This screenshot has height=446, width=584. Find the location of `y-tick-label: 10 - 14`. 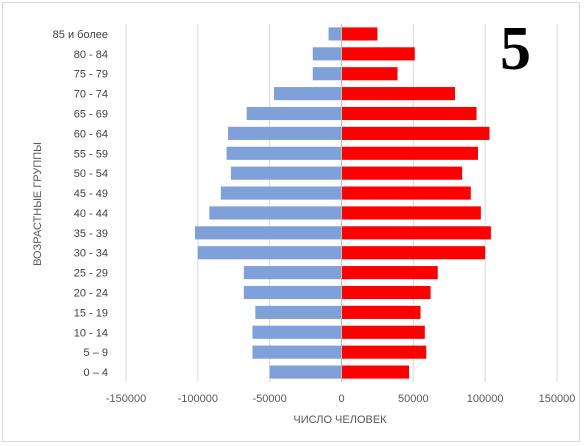

y-tick-label: 10 - 14 is located at coordinates (91, 333).